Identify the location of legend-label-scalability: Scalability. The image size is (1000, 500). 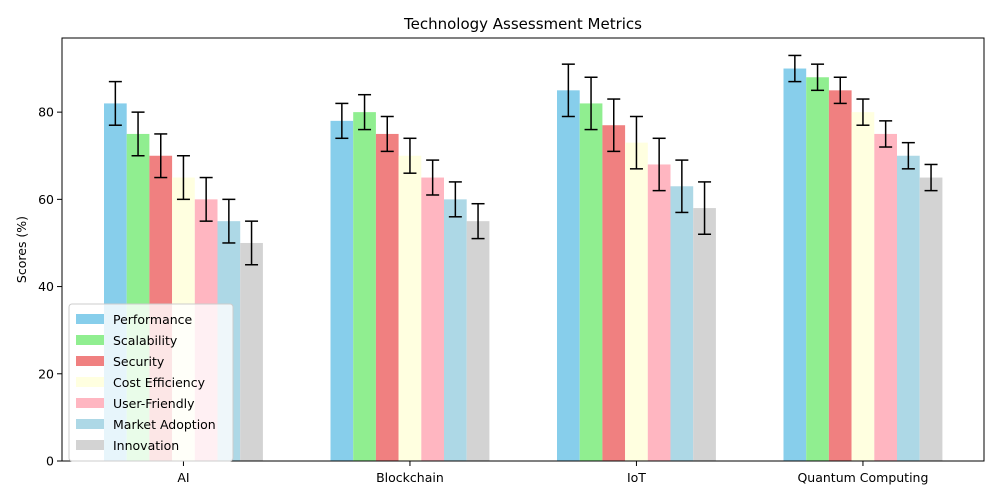
(145, 340).